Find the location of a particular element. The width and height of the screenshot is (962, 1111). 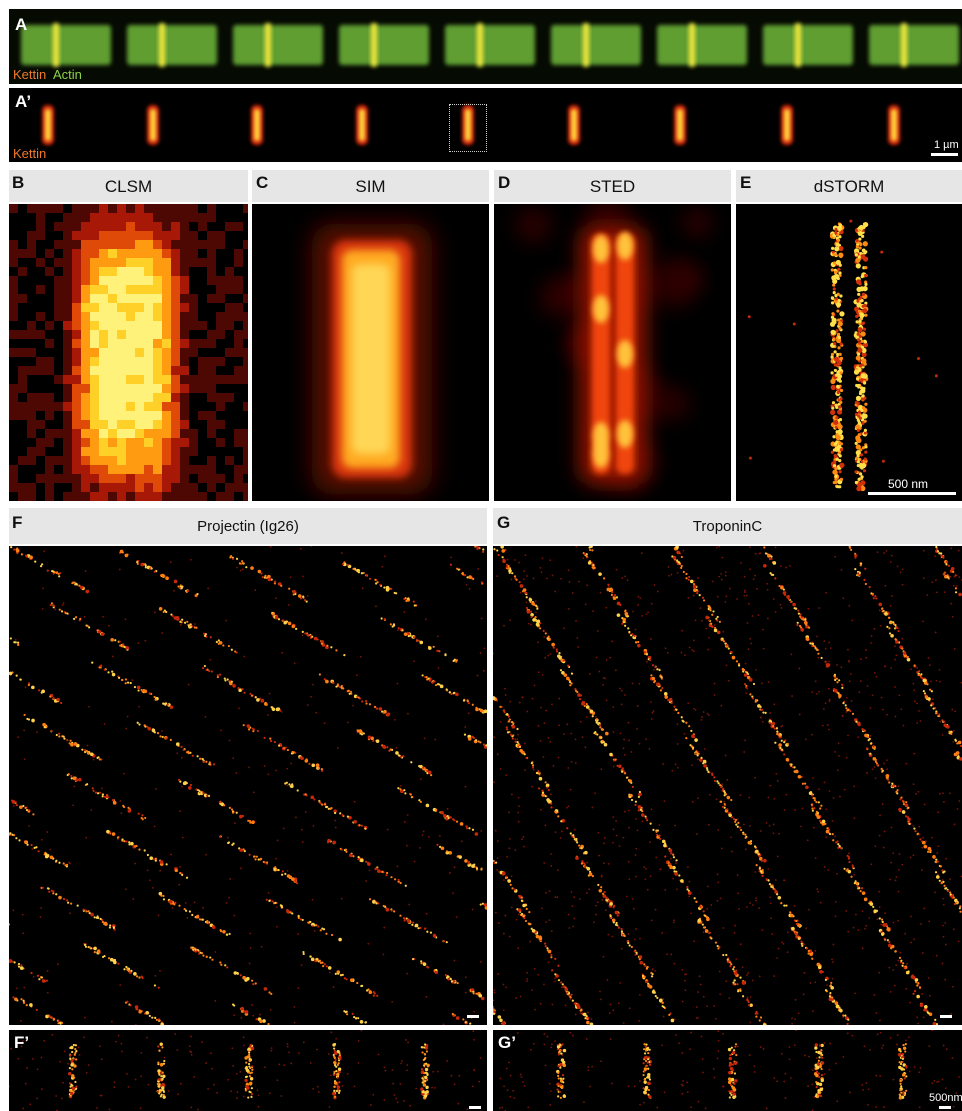

panel-g-title: TroponinC is located at coordinates (727, 526).